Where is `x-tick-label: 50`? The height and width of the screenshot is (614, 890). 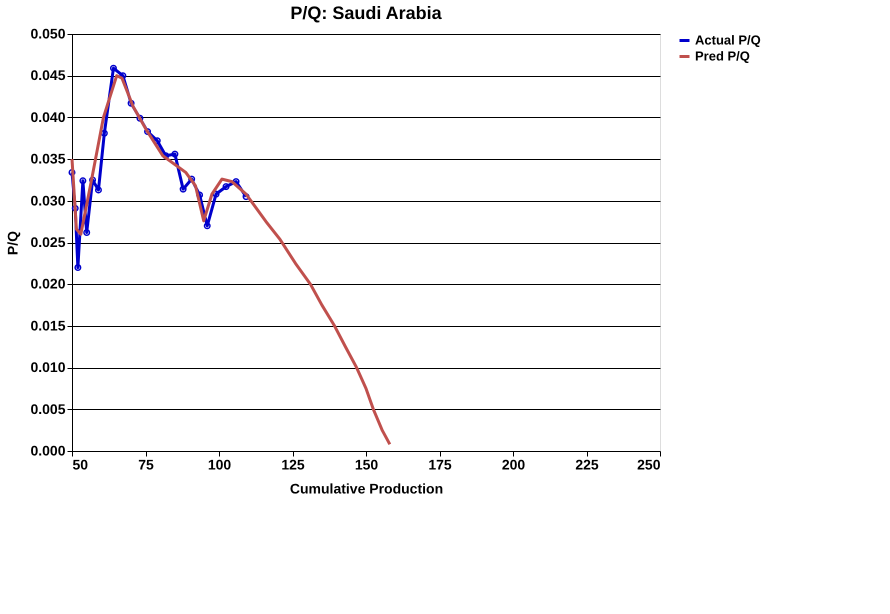 x-tick-label: 50 is located at coordinates (80, 464).